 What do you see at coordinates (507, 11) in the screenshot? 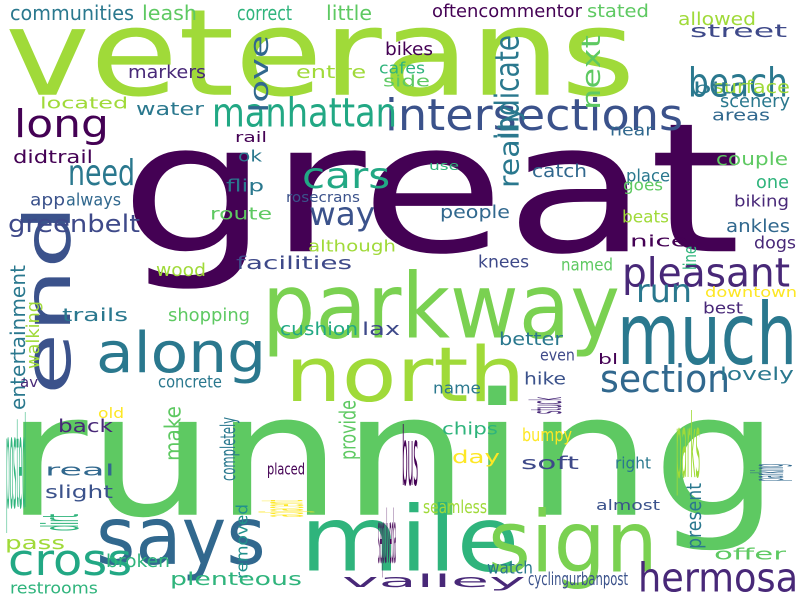
I see `cloud-word-oftencommentor: oftencommentor` at bounding box center [507, 11].